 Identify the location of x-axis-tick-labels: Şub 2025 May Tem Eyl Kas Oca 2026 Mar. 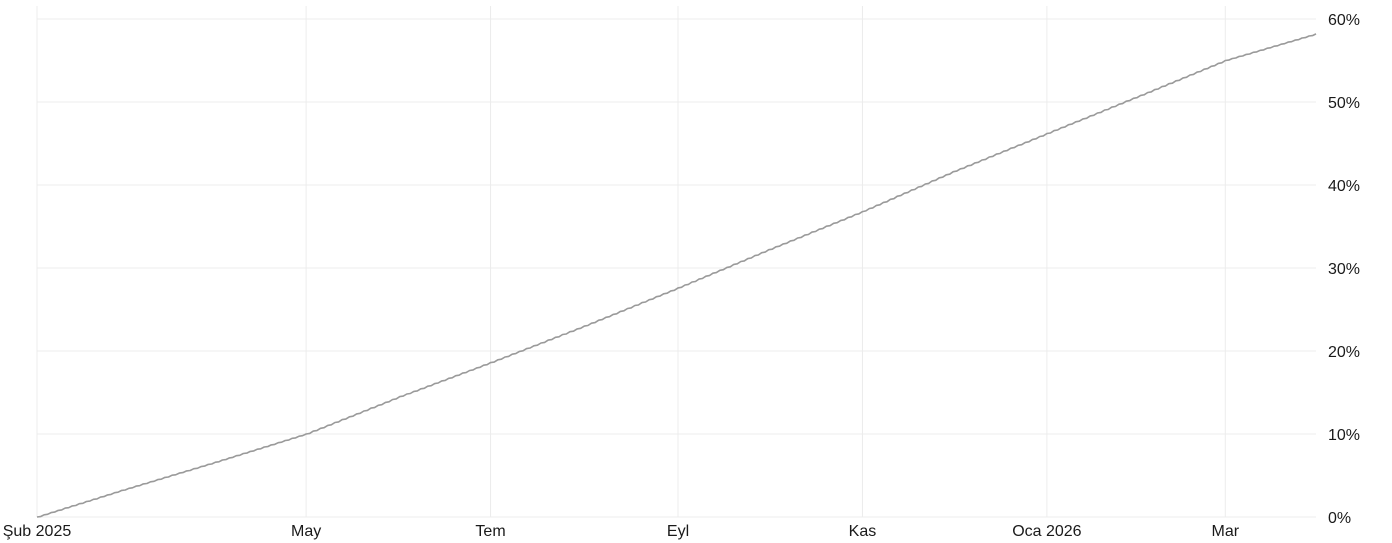
(621, 531).